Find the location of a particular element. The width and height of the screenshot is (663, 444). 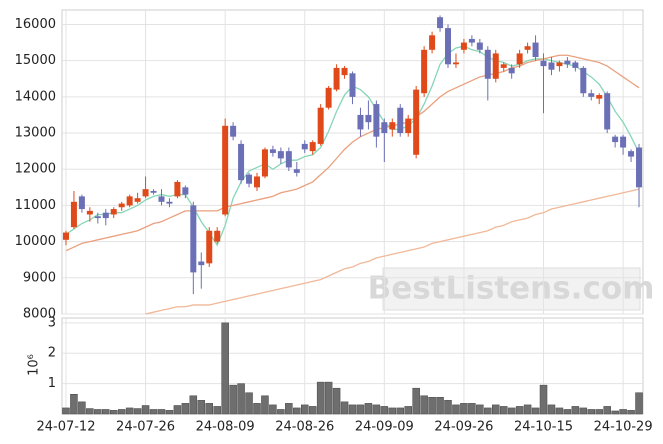

watermark: BestListens.com is located at coordinates (511, 289).